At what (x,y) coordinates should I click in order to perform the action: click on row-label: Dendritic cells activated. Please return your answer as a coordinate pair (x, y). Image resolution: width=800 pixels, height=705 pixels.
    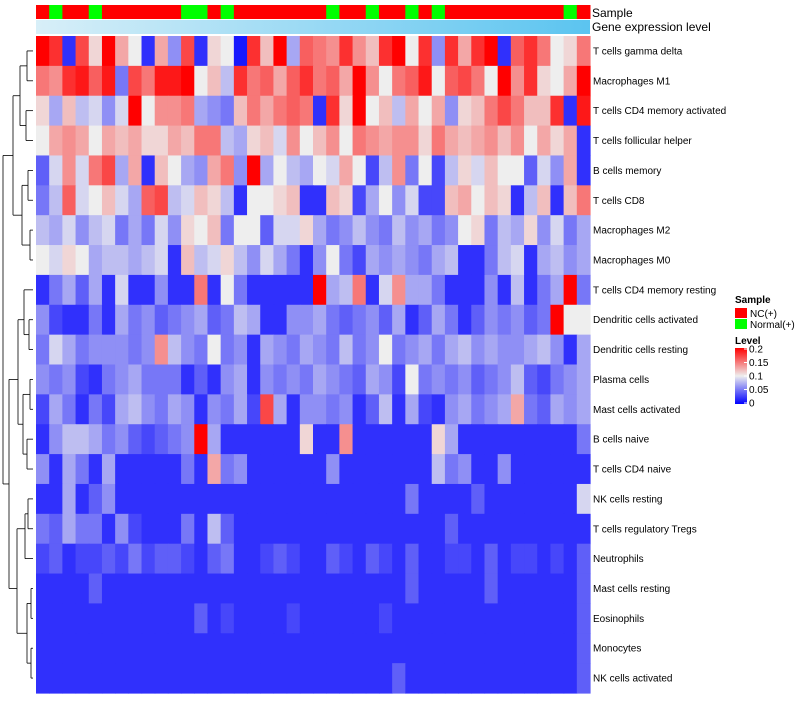
    Looking at the image, I should click on (645, 320).